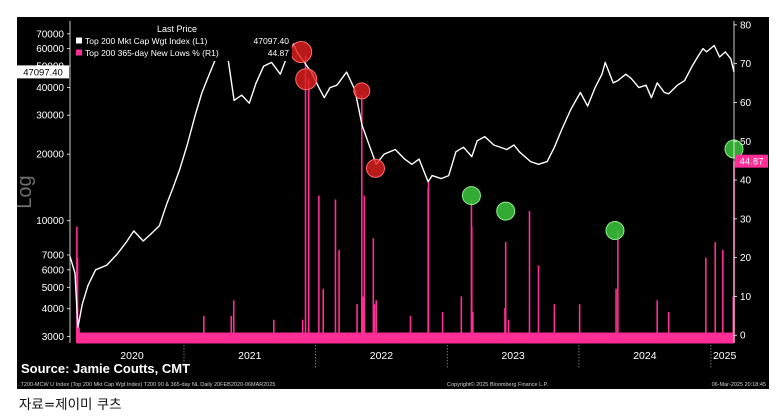 The height and width of the screenshot is (417, 777). I want to click on left-tick-label: 70000, so click(50, 34).